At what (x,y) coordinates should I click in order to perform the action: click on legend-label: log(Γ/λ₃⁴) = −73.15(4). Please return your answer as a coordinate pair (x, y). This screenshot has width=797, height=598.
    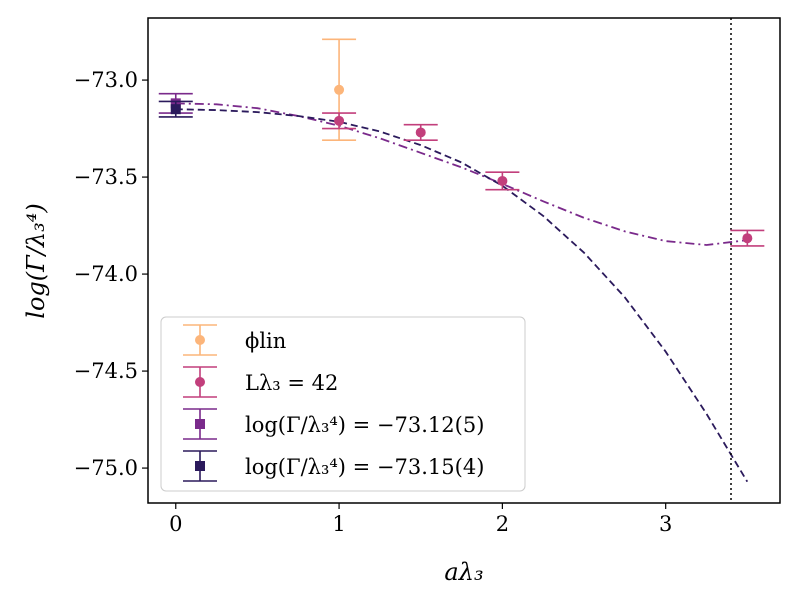
    Looking at the image, I should click on (364, 467).